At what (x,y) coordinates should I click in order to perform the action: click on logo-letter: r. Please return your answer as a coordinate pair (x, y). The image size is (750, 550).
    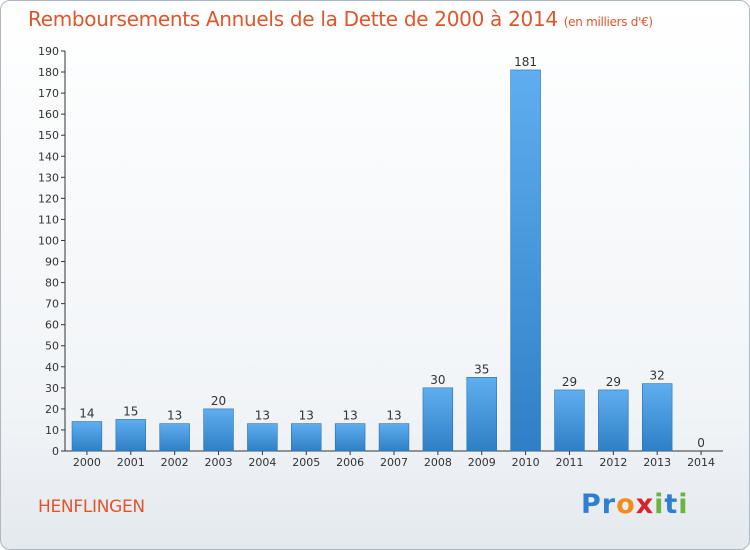
    Looking at the image, I should click on (609, 504).